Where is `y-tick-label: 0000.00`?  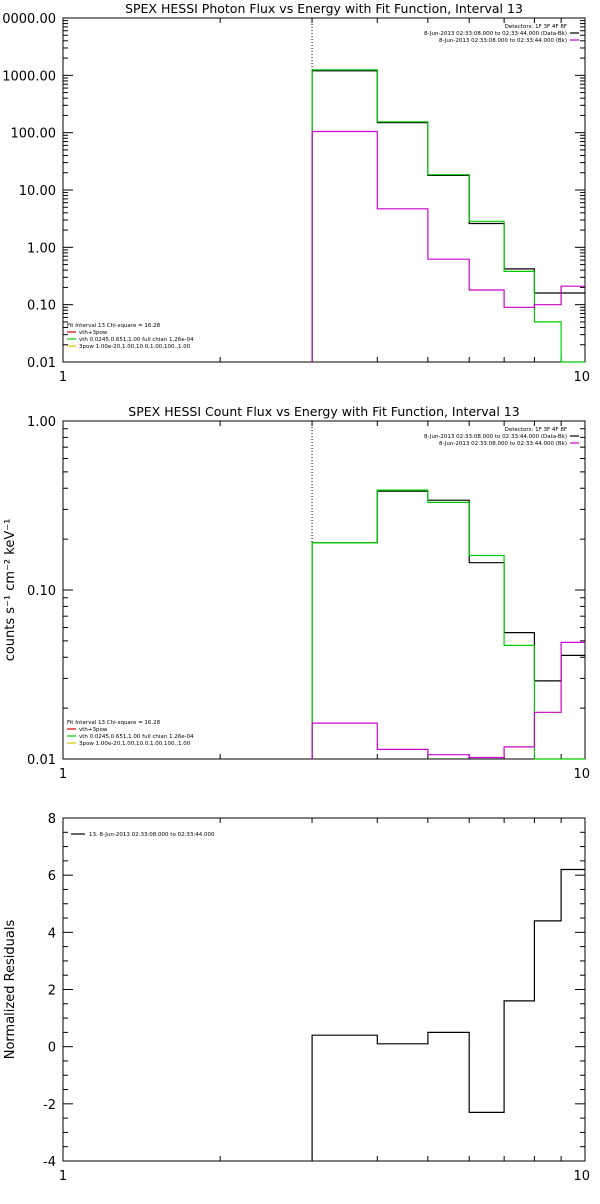 y-tick-label: 0000.00 is located at coordinates (29, 19).